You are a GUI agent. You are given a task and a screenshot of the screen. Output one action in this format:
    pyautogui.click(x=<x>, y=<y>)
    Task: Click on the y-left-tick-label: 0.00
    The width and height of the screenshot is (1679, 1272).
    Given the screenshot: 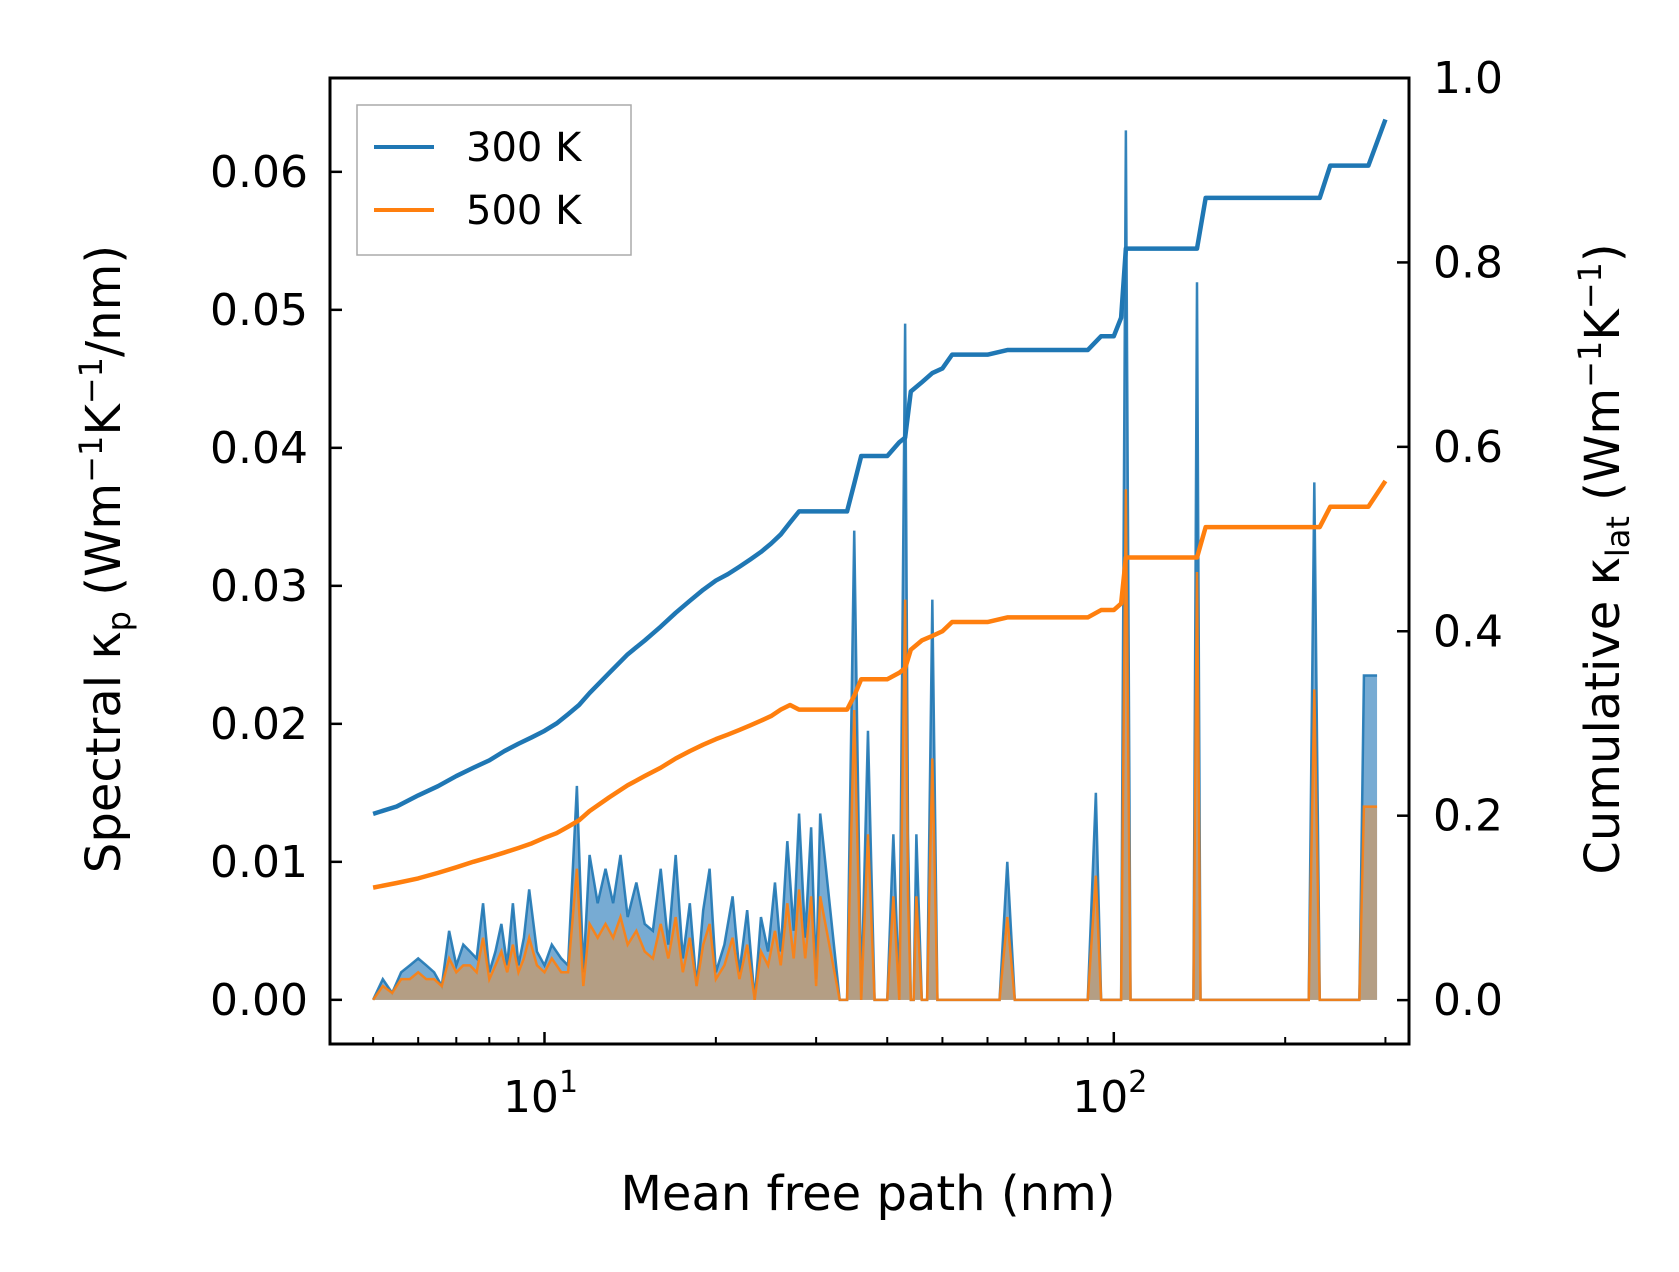 What is the action you would take?
    pyautogui.click(x=259, y=1000)
    